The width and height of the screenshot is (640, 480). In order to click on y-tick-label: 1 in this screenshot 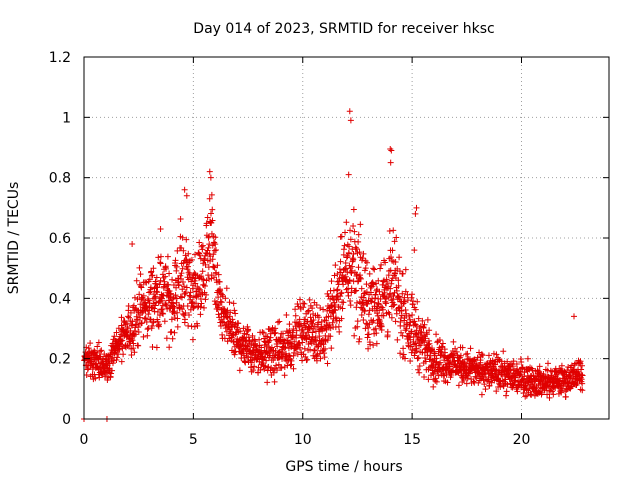, I will do `click(66, 118)`.